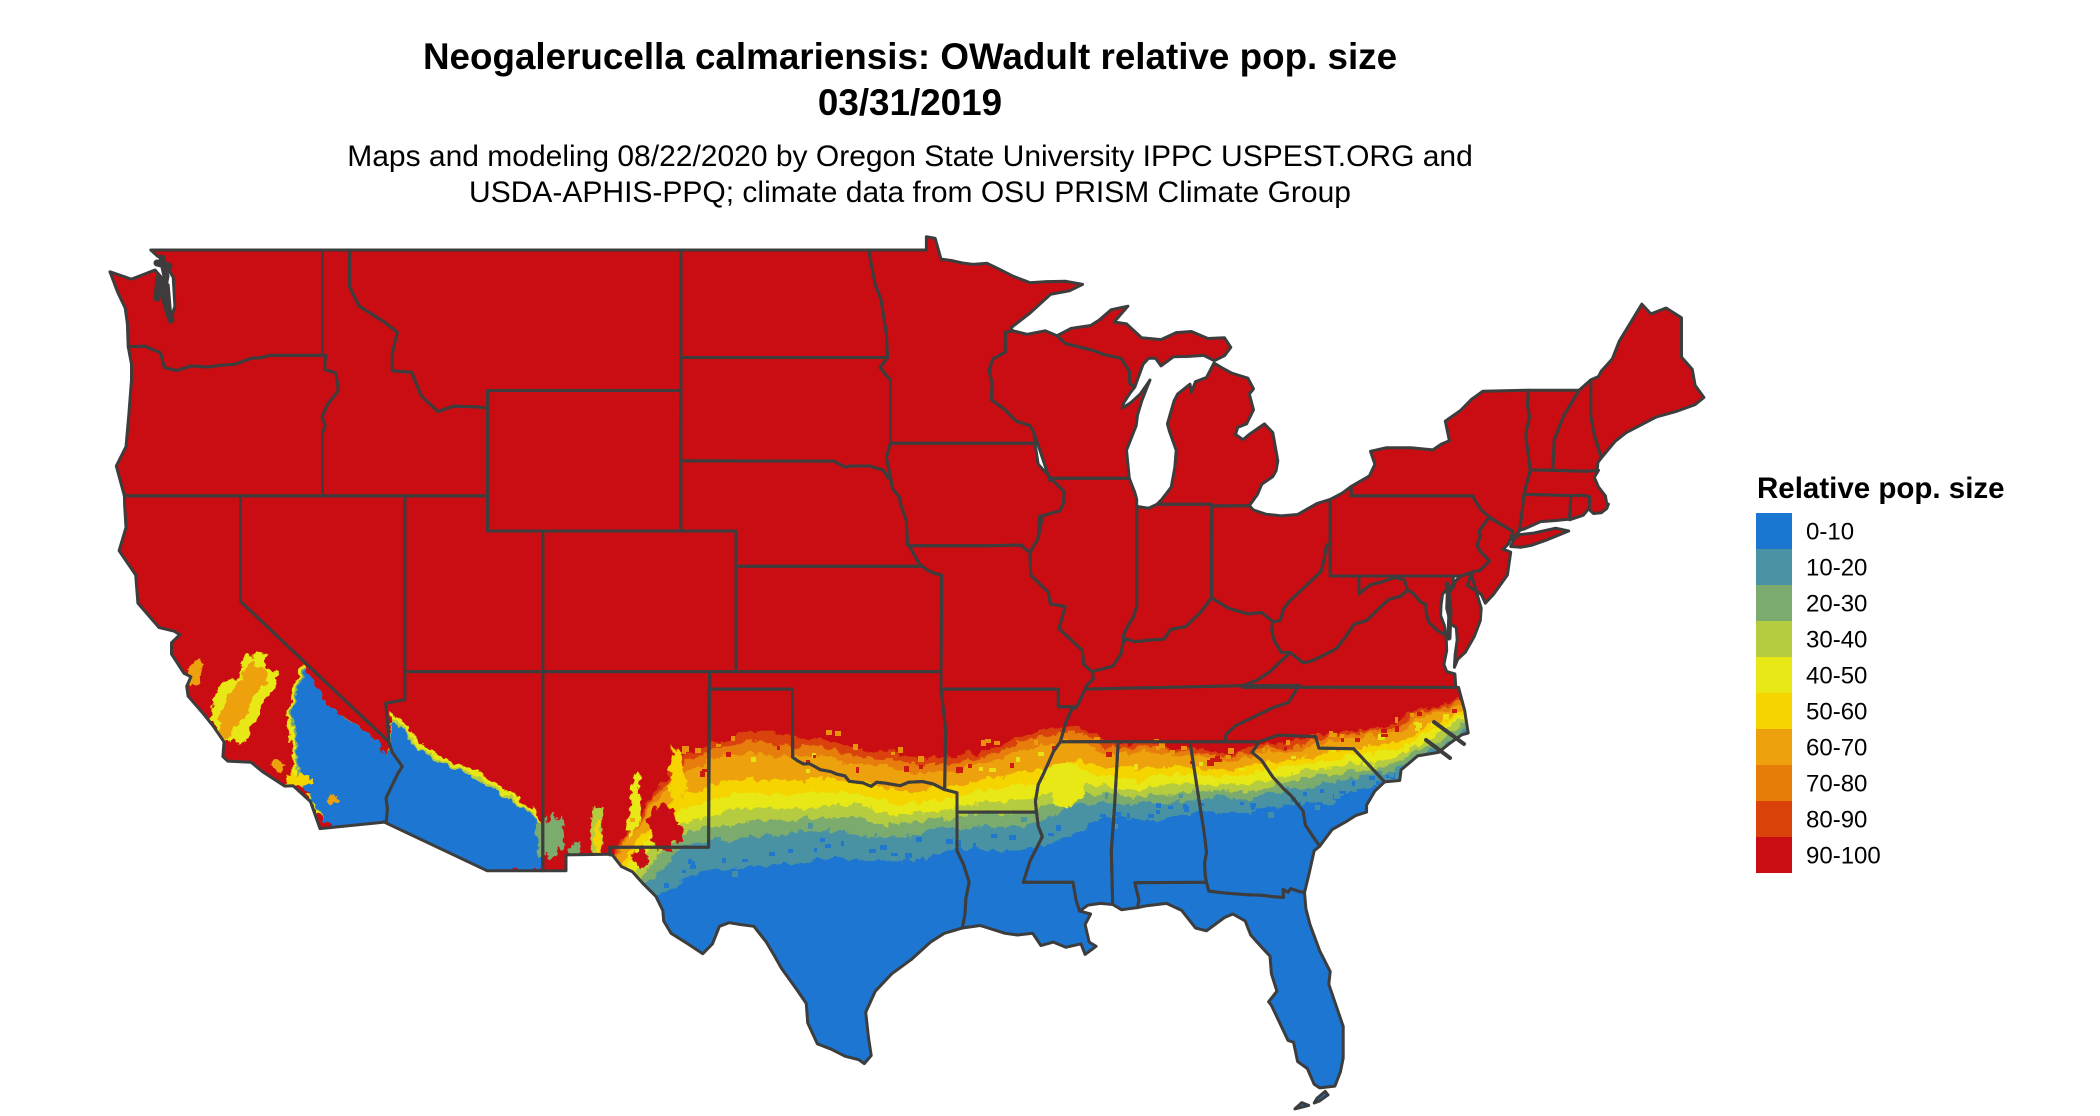 Image resolution: width=2100 pixels, height=1116 pixels. I want to click on svg-text: 50-60, so click(1836, 712).